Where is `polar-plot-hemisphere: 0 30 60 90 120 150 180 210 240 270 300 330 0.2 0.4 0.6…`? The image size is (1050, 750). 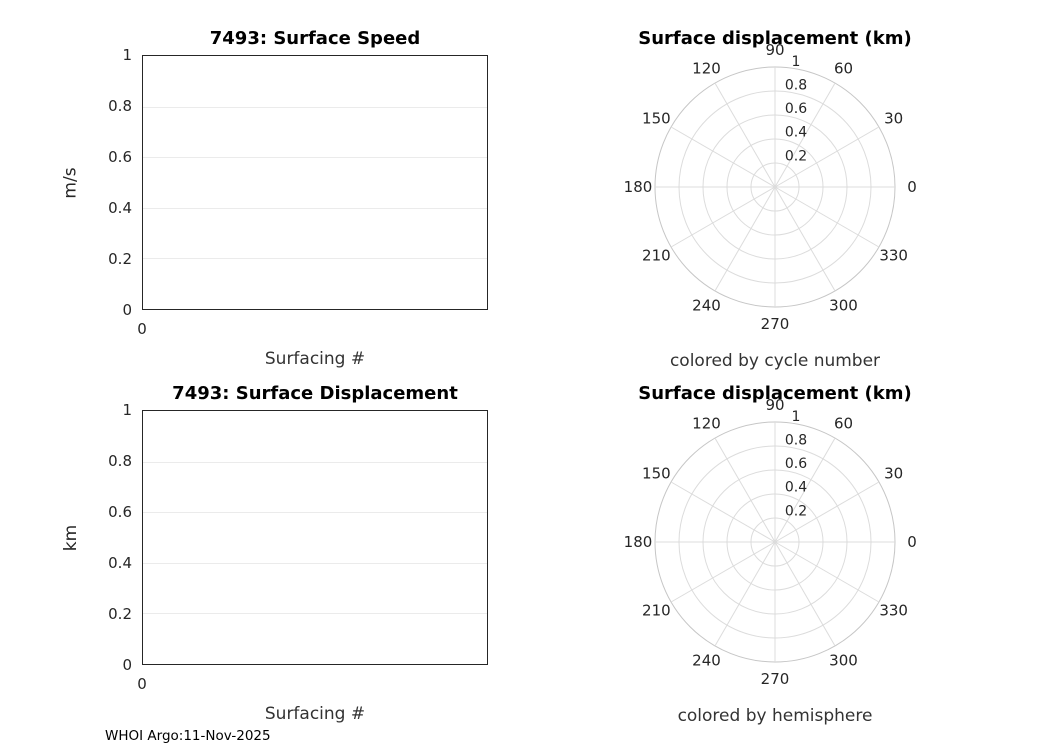
polar-plot-hemisphere: 0 30 60 90 120 150 180 210 240 270 300 330 0.2 0.4 0.6… is located at coordinates (770, 542).